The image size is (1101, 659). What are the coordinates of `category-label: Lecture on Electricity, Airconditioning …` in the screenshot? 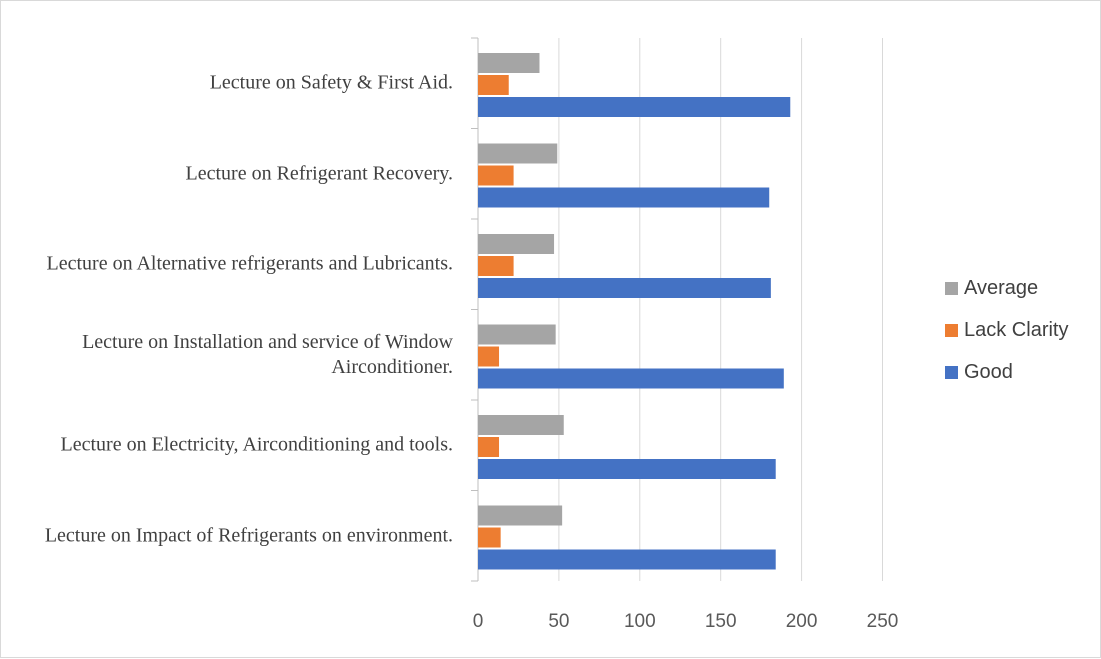 It's located at (257, 444).